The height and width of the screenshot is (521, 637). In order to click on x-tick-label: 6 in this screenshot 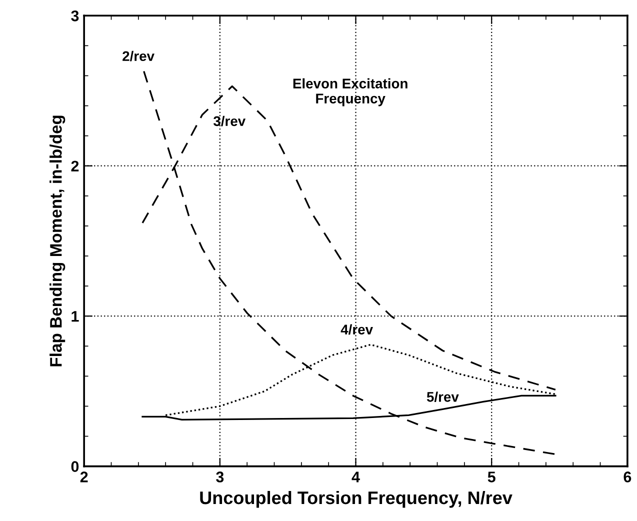, I will do `click(628, 477)`.